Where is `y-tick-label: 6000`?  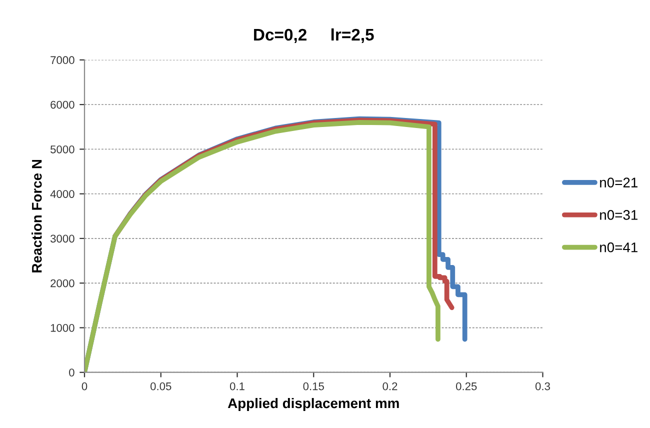 y-tick-label: 6000 is located at coordinates (62, 104).